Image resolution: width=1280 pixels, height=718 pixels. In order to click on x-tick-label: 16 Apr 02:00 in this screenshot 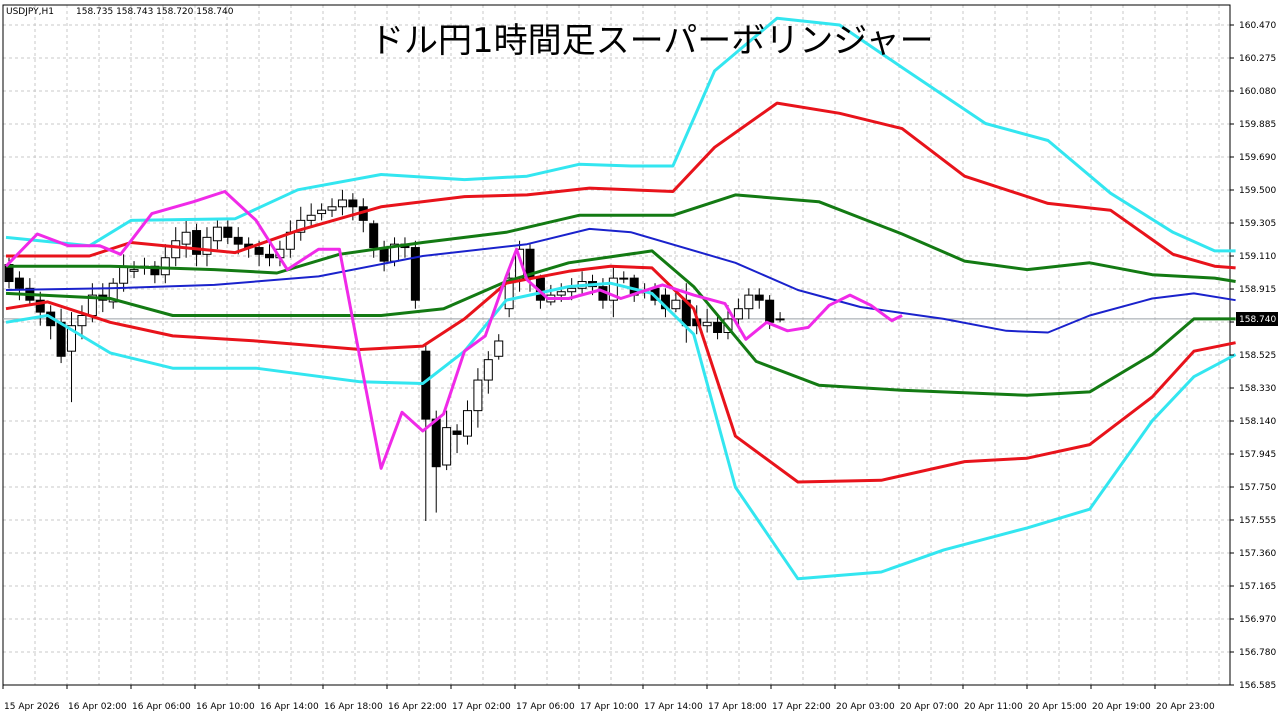, I will do `click(97, 707)`.